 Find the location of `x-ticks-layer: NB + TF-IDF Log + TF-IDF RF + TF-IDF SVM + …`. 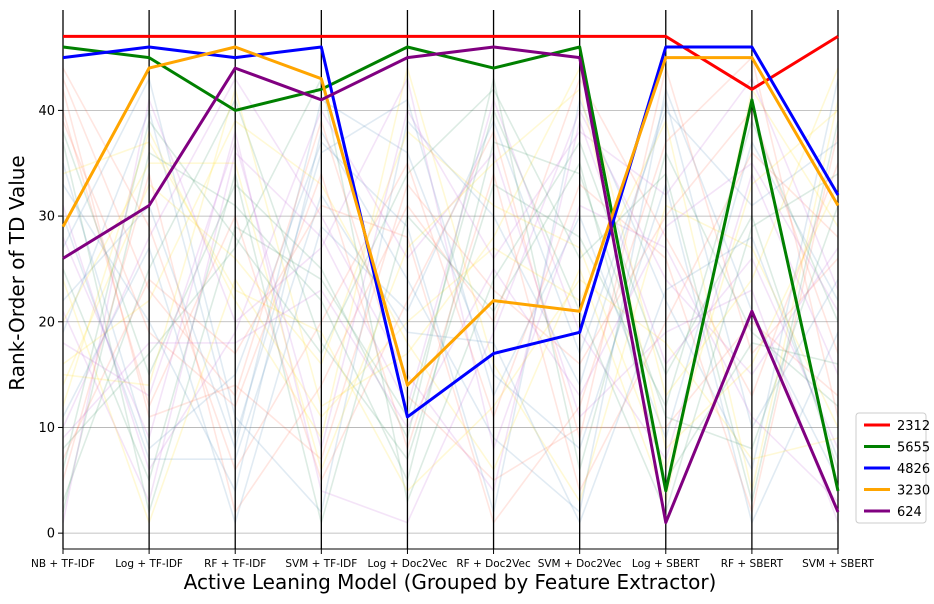

x-ticks-layer: NB + TF-IDF Log + TF-IDF RF + TF-IDF SVM + … is located at coordinates (452, 559).